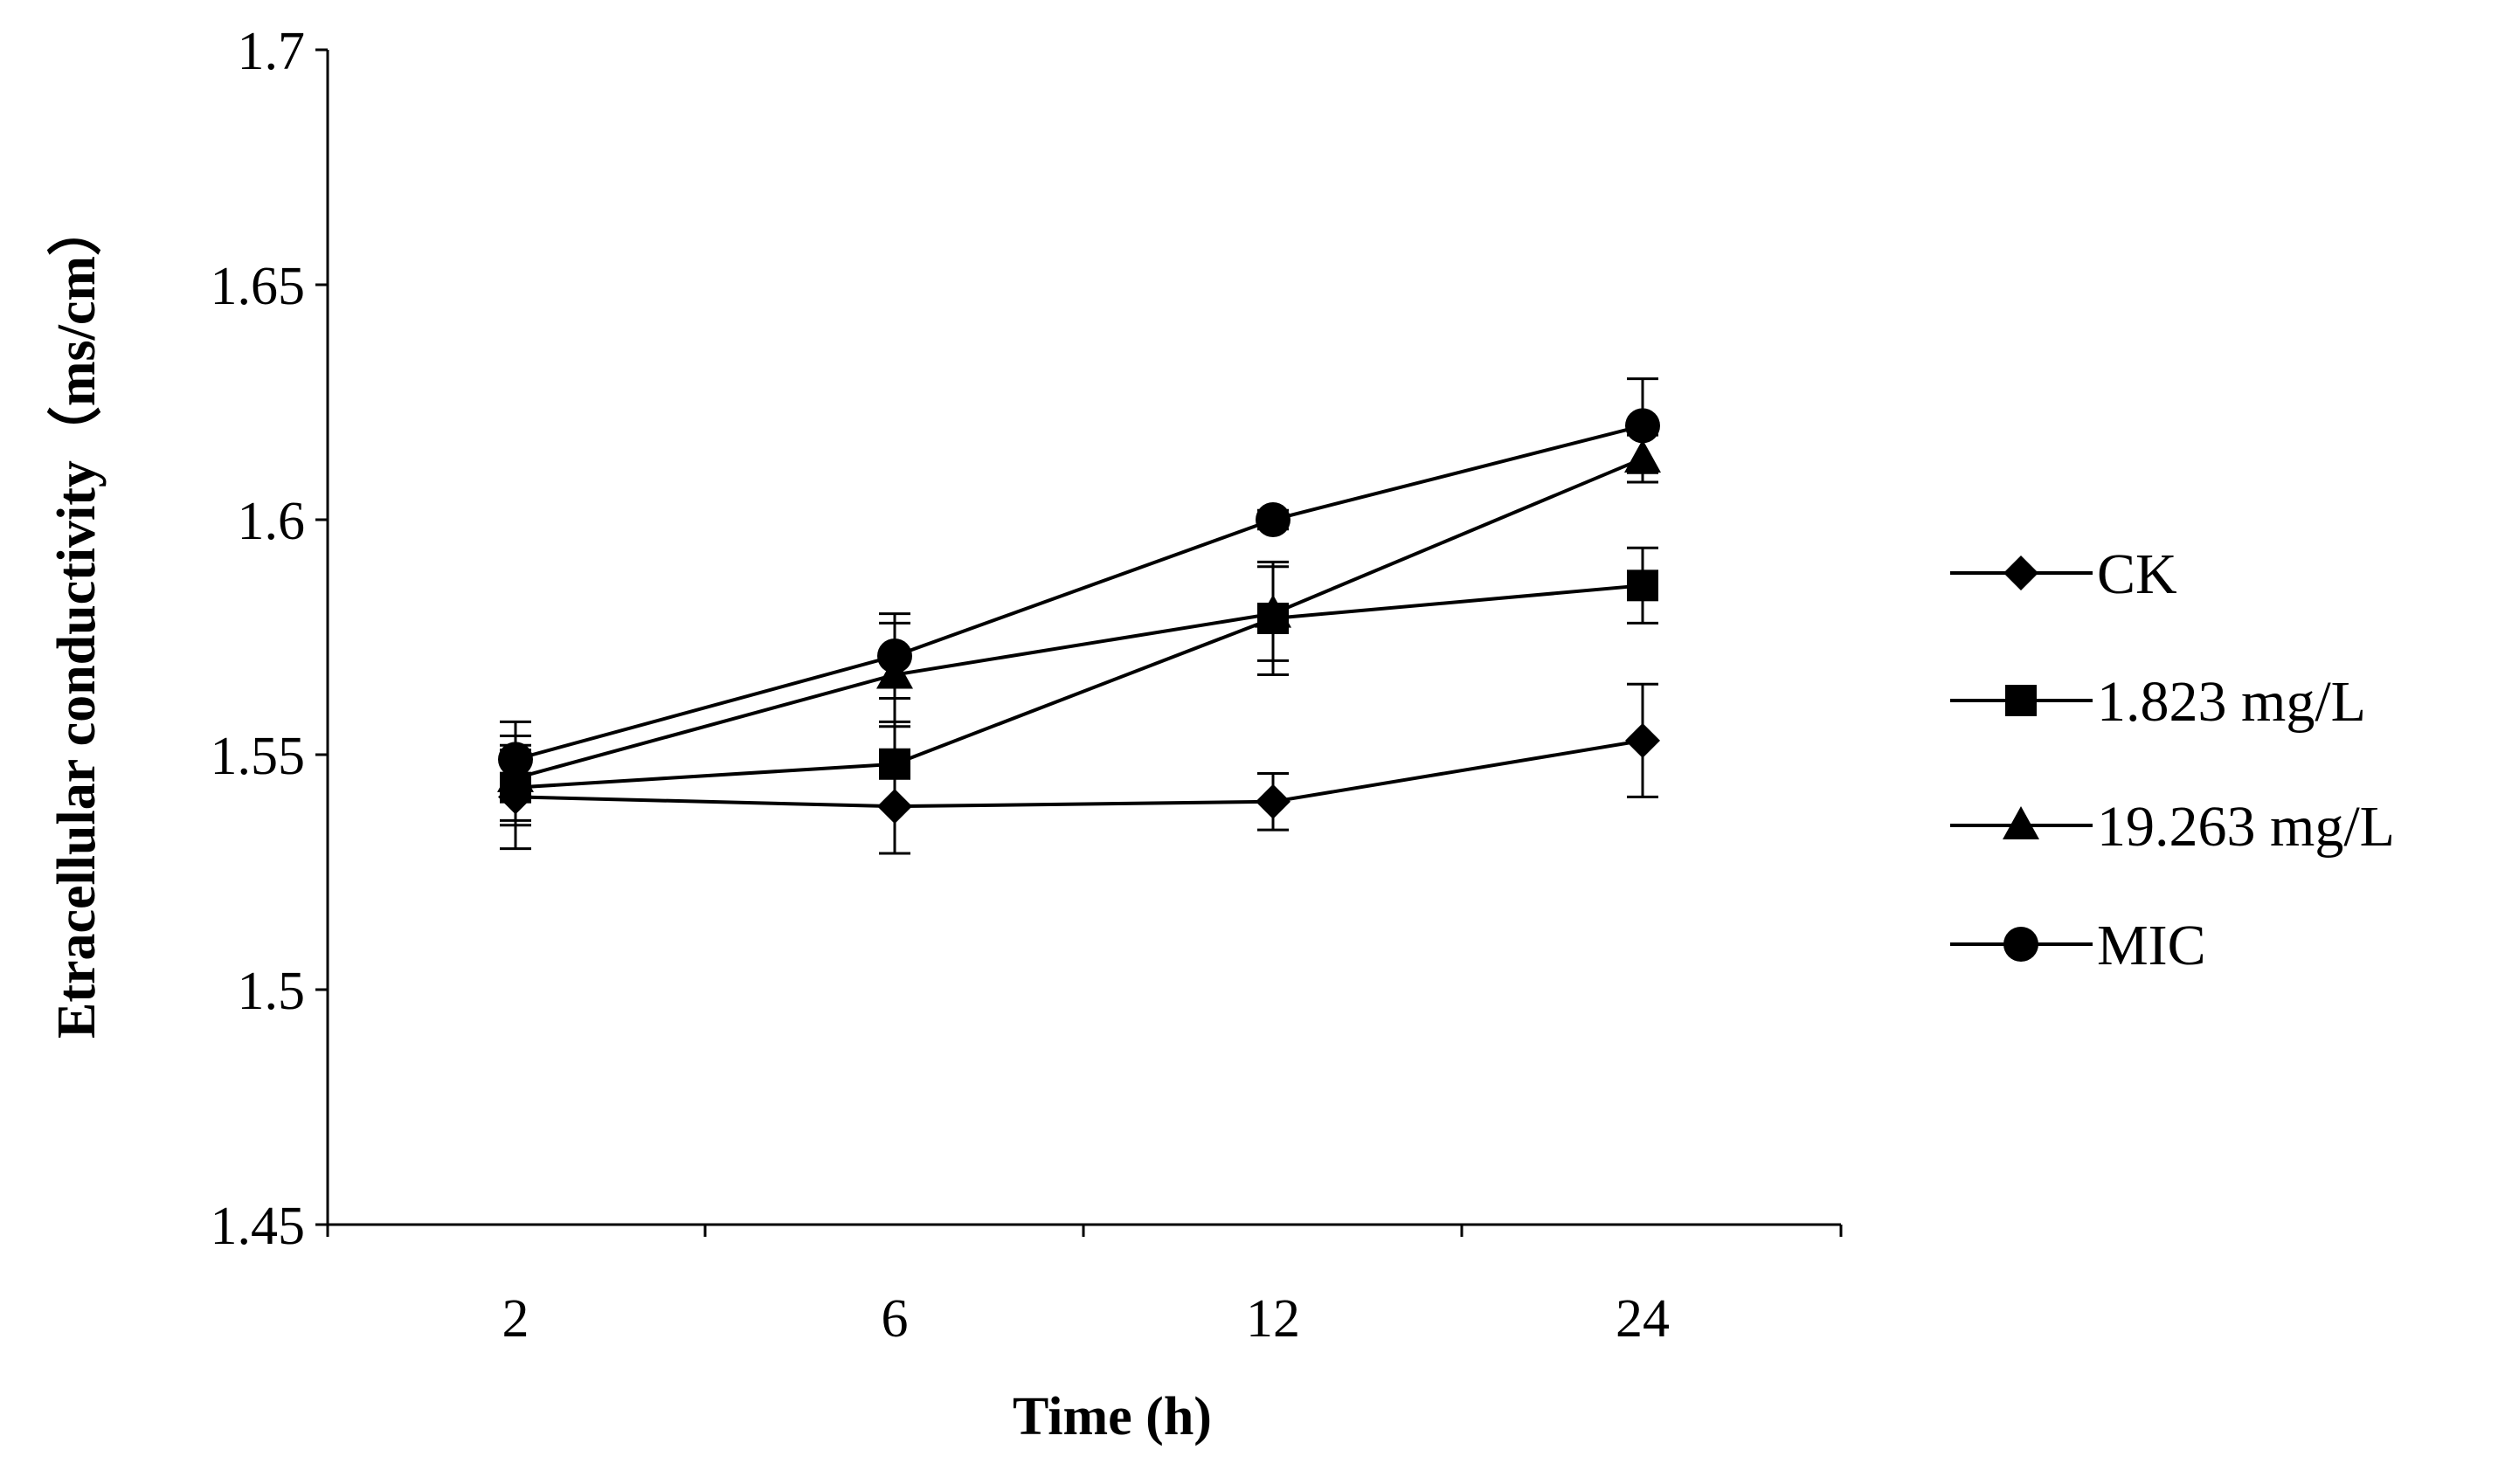 Image resolution: width=2498 pixels, height=1484 pixels. What do you see at coordinates (895, 1319) in the screenshot?
I see `x-tick-label: 6` at bounding box center [895, 1319].